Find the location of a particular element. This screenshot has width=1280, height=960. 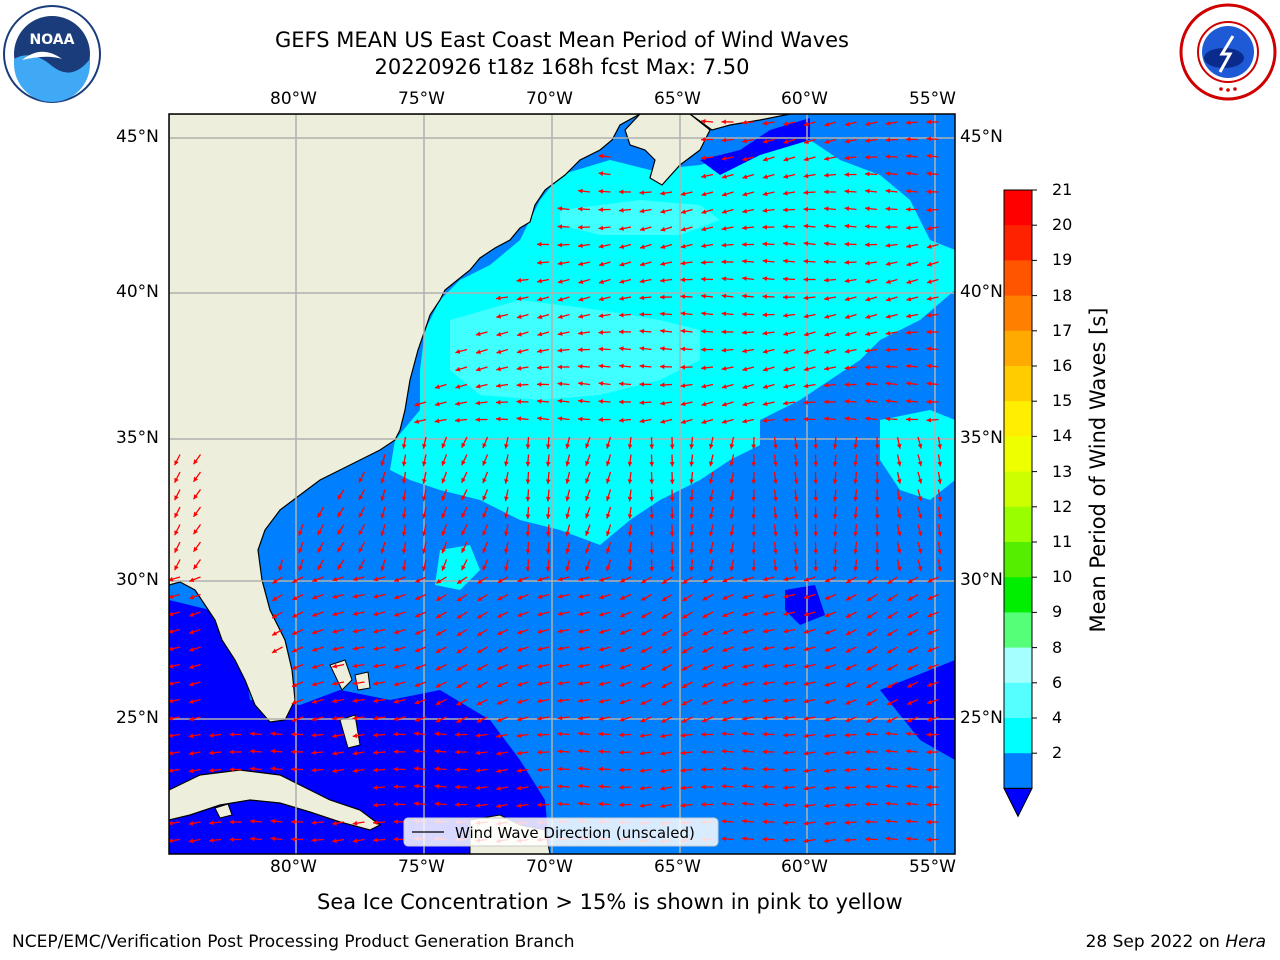

ocean-4-6s-patch is located at coordinates (457, 567).